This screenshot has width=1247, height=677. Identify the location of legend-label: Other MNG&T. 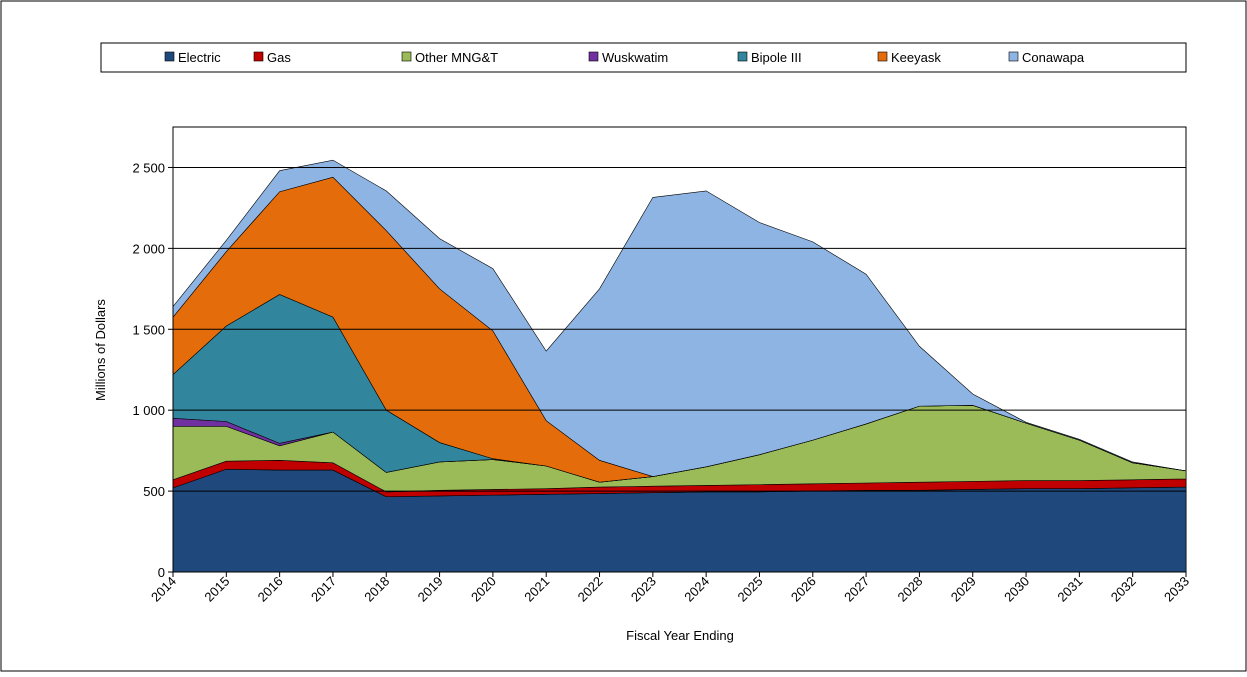
(456, 57).